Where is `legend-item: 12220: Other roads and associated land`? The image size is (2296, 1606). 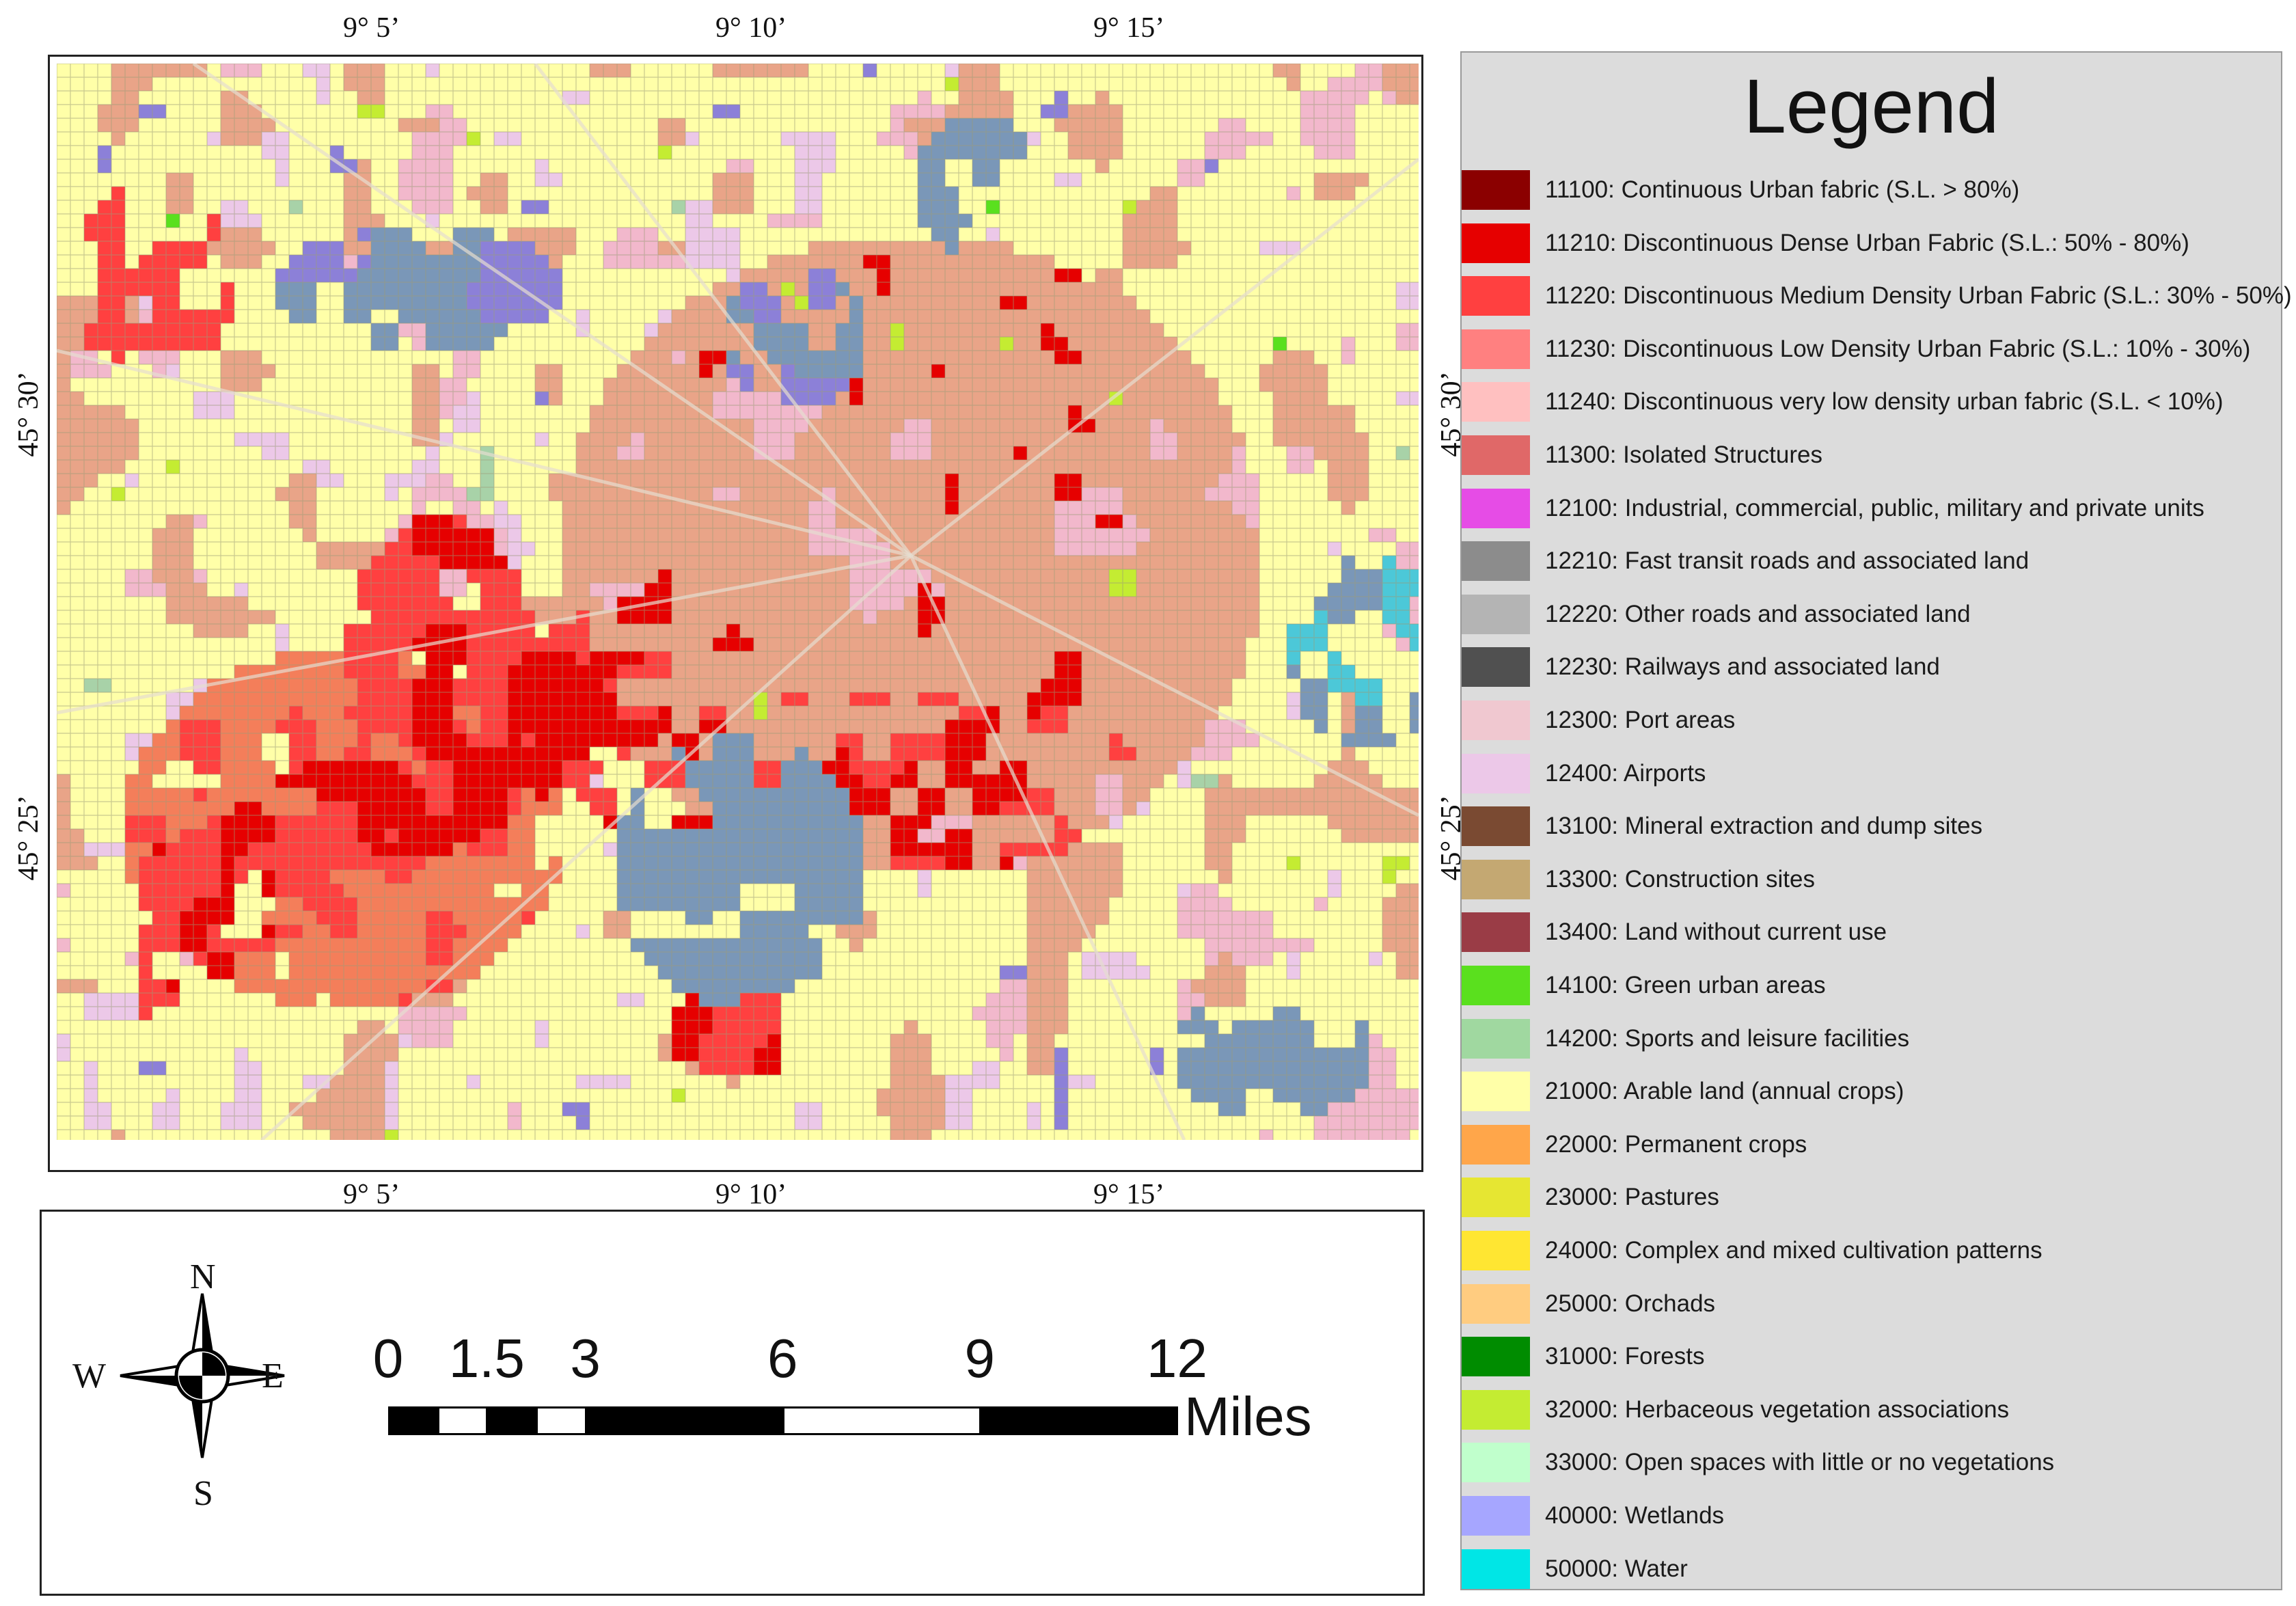
legend-item: 12220: Other roads and associated land is located at coordinates (1716, 614).